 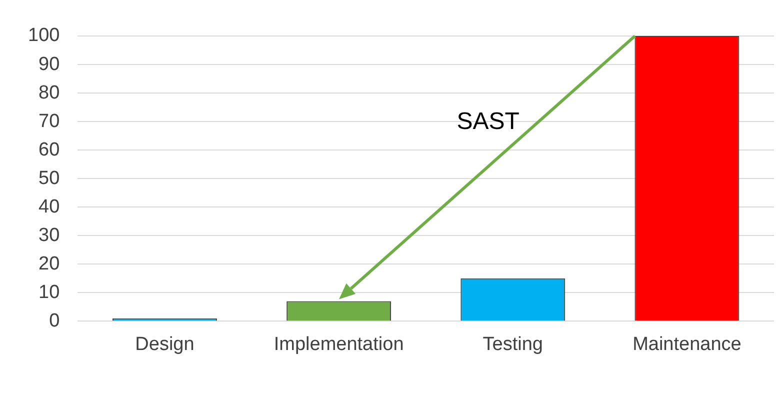 I want to click on y-tick-label: 60, so click(x=49, y=149).